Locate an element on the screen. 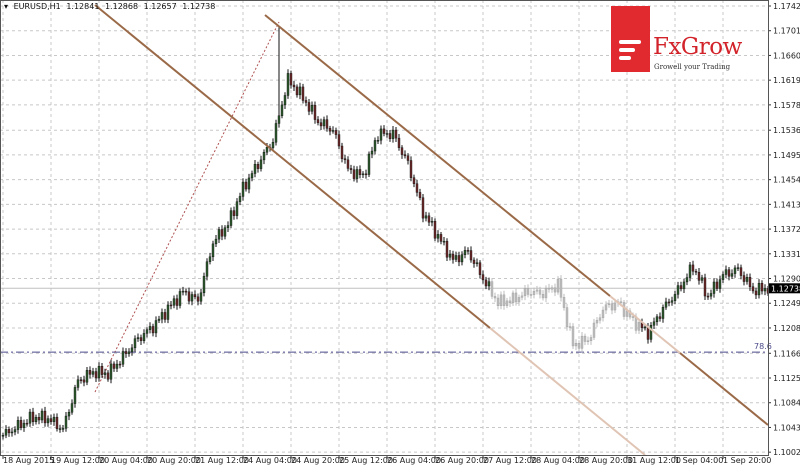 The height and width of the screenshot is (465, 800). x-tick-label: 25 Aug 12:00 is located at coordinates (366, 460).